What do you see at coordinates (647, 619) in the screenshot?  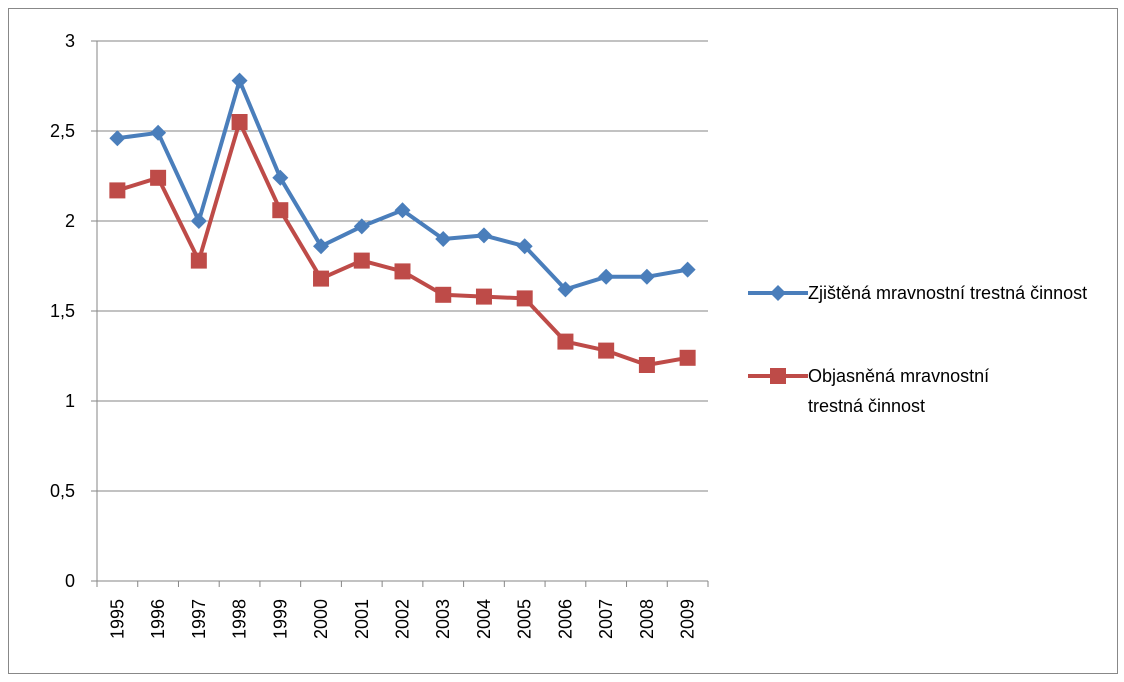 I see `x-tick-label: 2008` at bounding box center [647, 619].